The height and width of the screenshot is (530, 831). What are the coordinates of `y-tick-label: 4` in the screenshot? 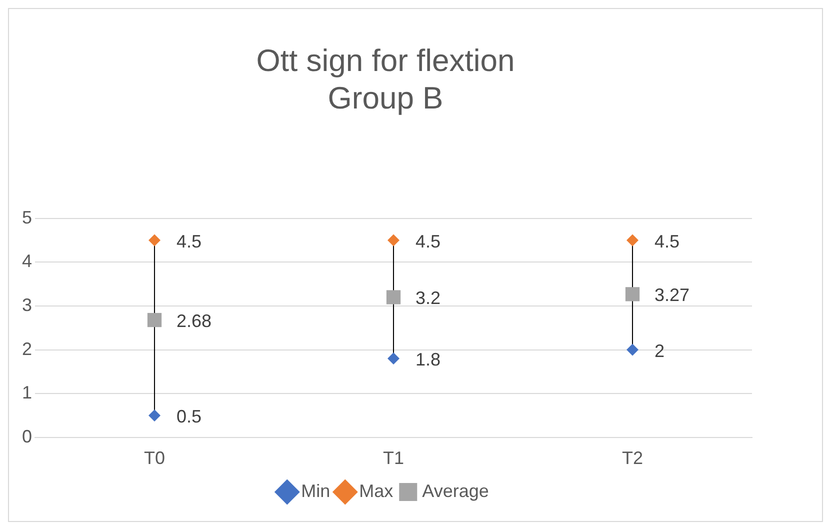 It's located at (27, 261).